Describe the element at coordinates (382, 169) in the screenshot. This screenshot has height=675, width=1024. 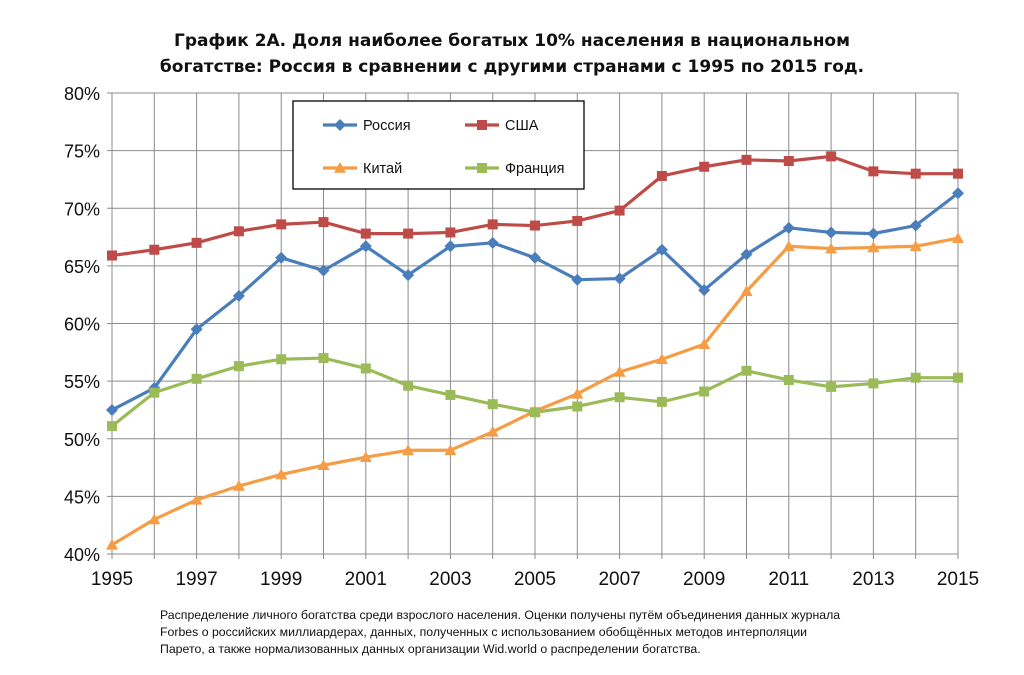
I see `legend-label: Китай` at that location.